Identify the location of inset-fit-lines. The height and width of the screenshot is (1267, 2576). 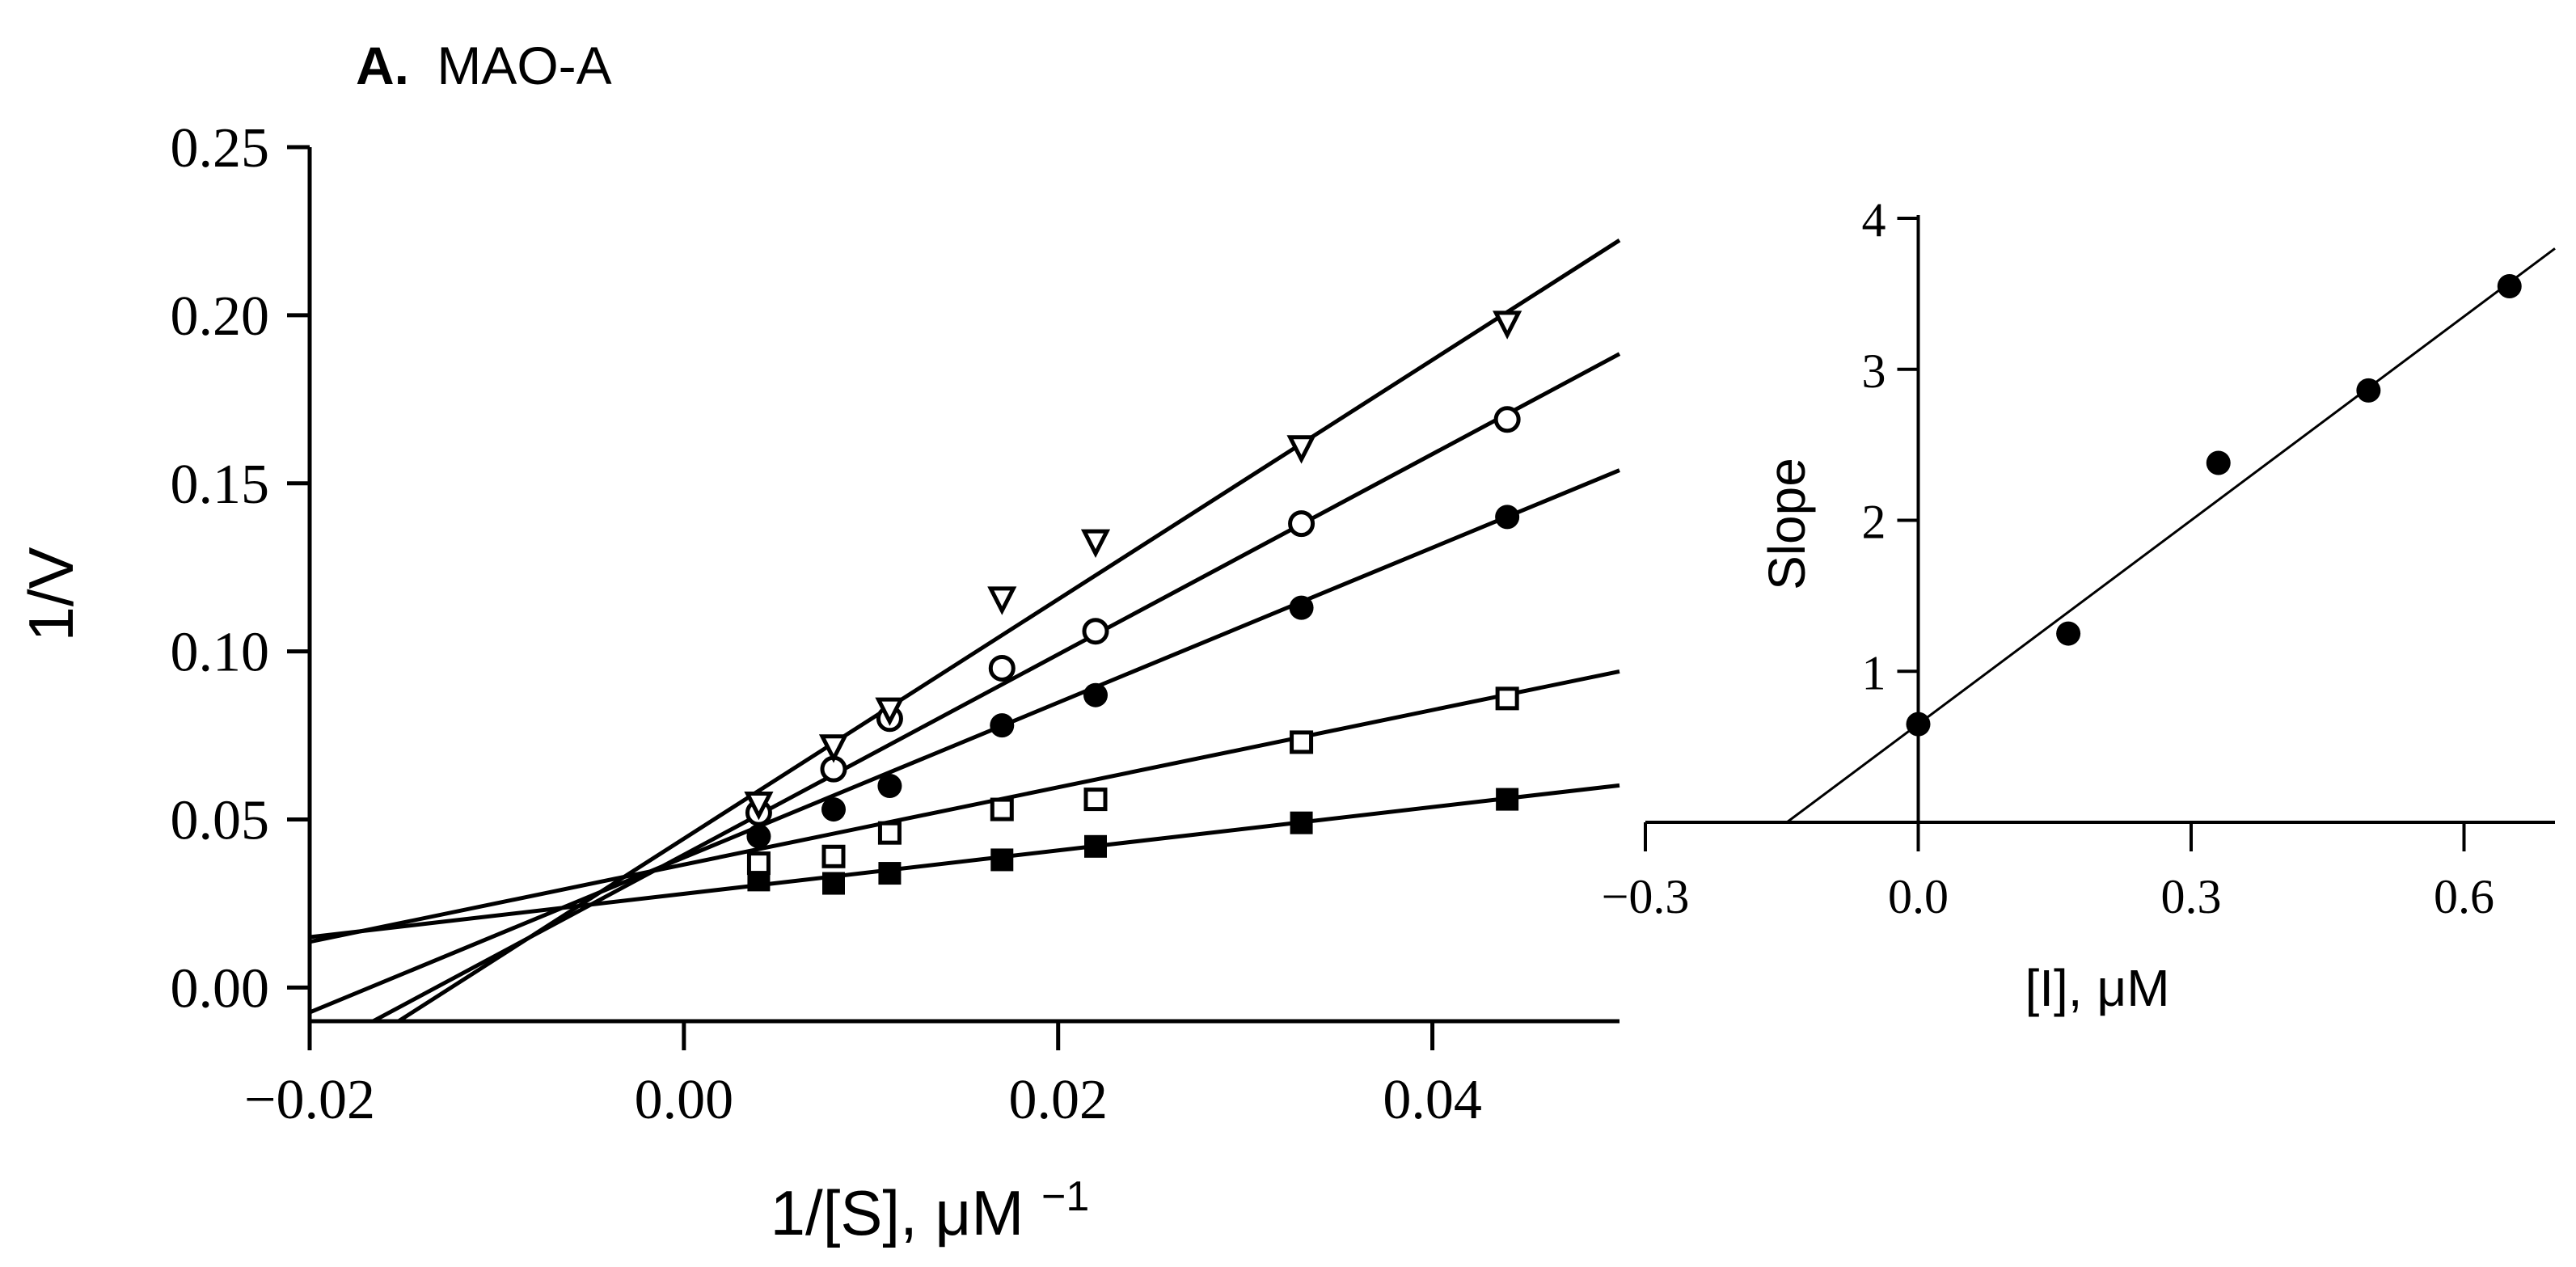
(2171, 535).